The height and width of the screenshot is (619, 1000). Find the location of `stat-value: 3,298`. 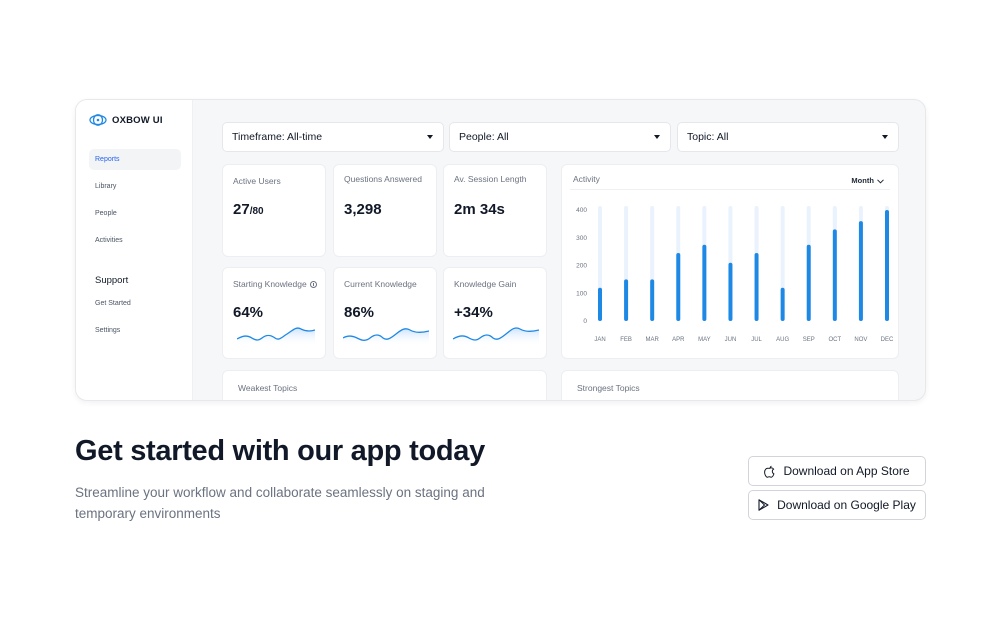

stat-value: 3,298 is located at coordinates (363, 209).